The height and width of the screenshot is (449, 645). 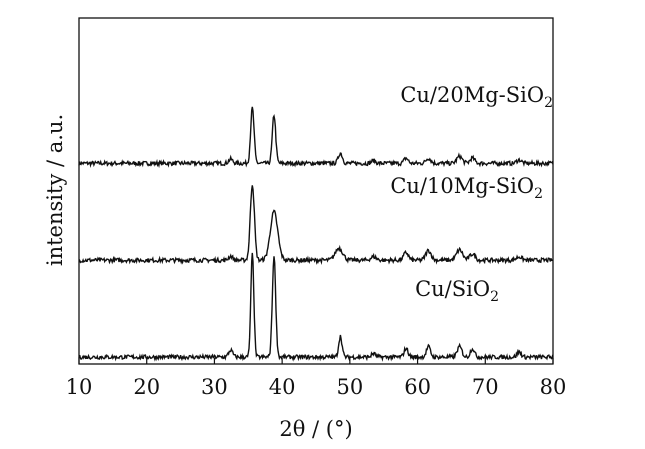 I want to click on series-label: Cu/20Mg-SiO2, so click(x=476, y=97).